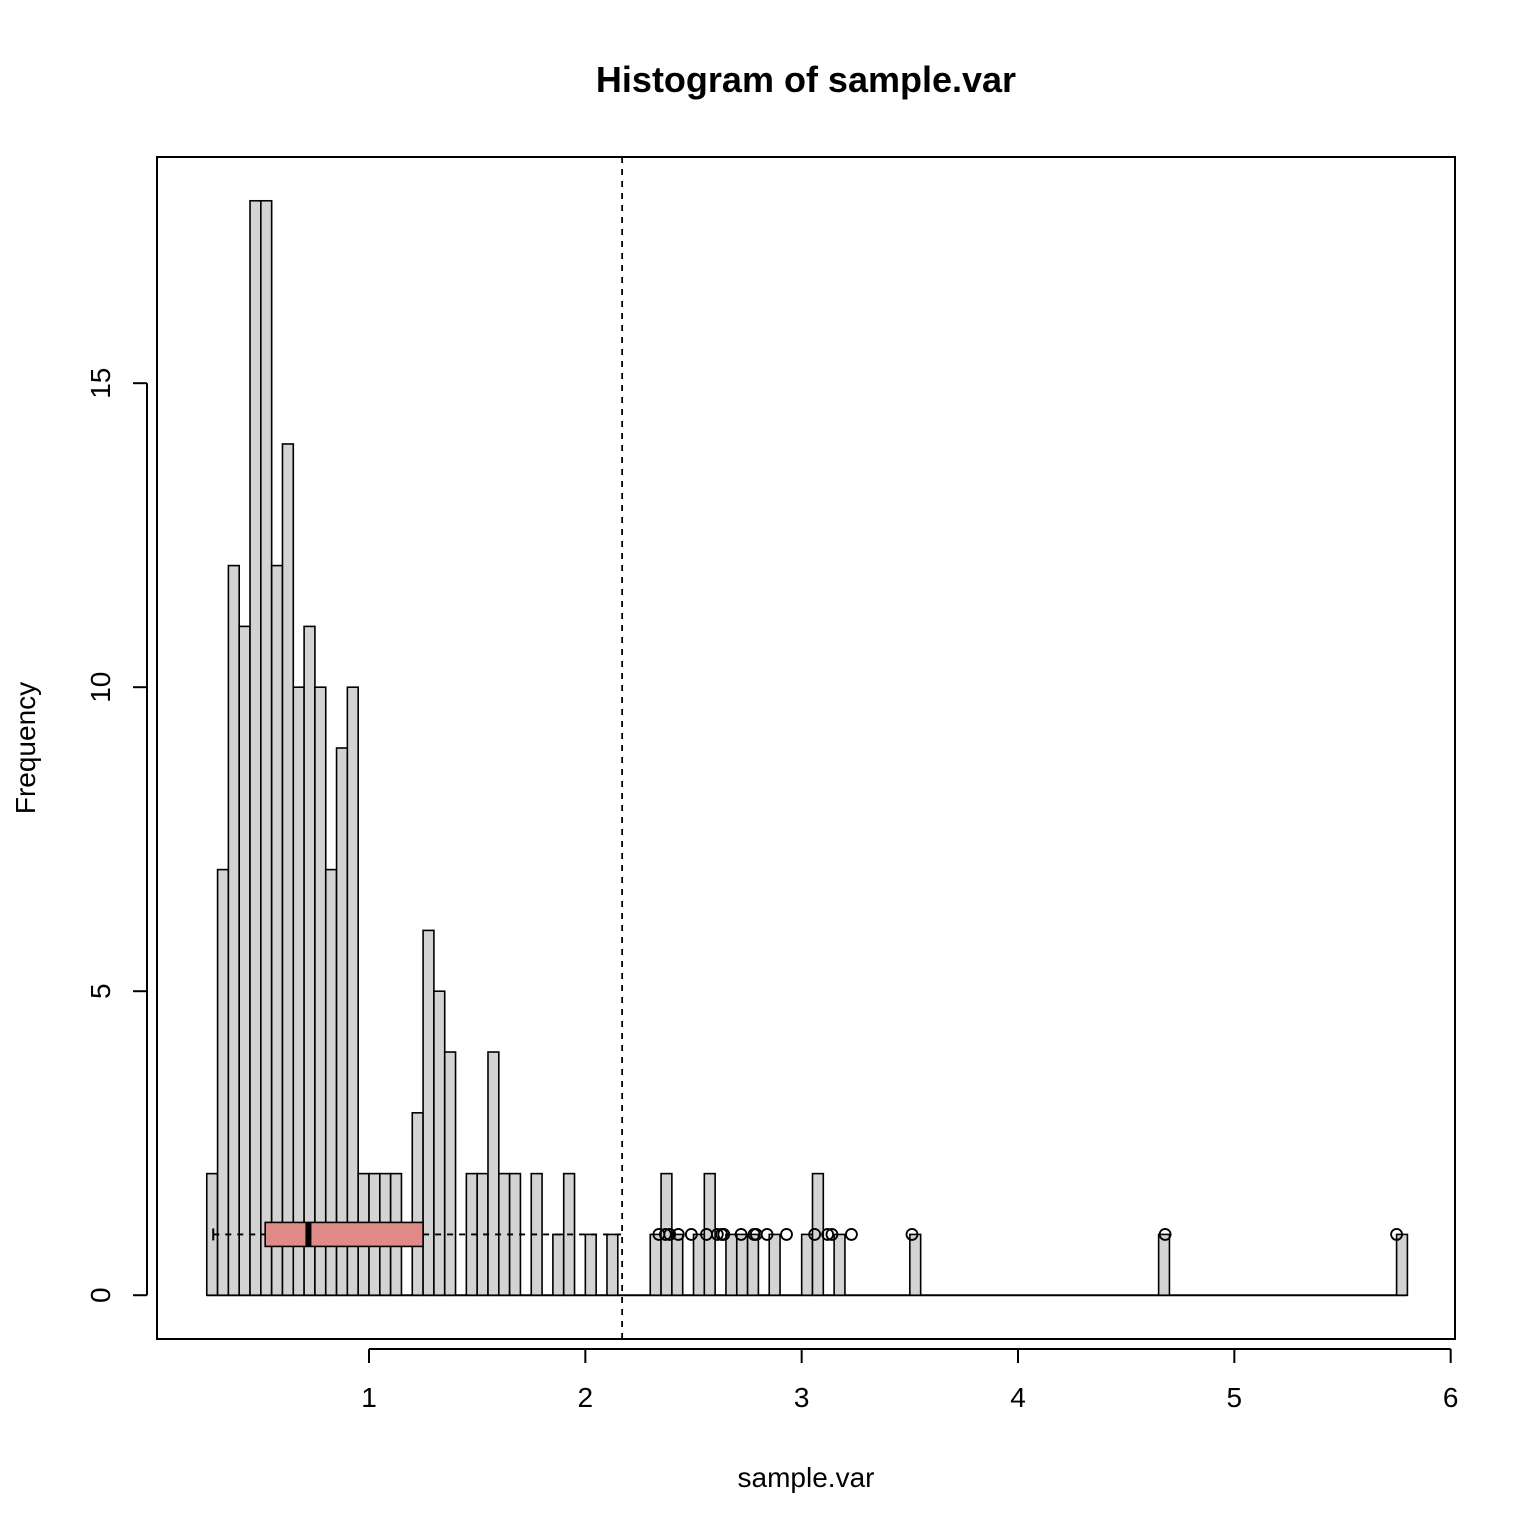 The height and width of the screenshot is (1536, 1536). What do you see at coordinates (100, 383) in the screenshot?
I see `y-tick-label: 15` at bounding box center [100, 383].